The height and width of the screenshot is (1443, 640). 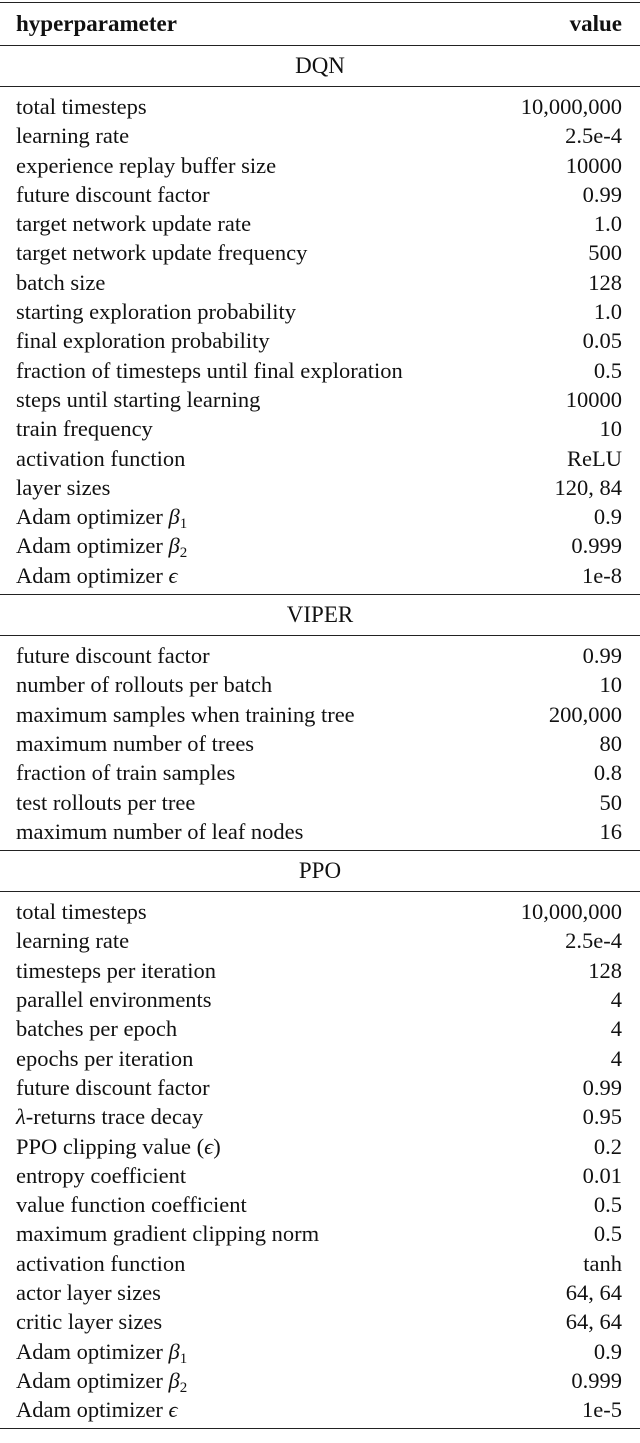 What do you see at coordinates (320, 252) in the screenshot?
I see `table-row: target network update frequency 500` at bounding box center [320, 252].